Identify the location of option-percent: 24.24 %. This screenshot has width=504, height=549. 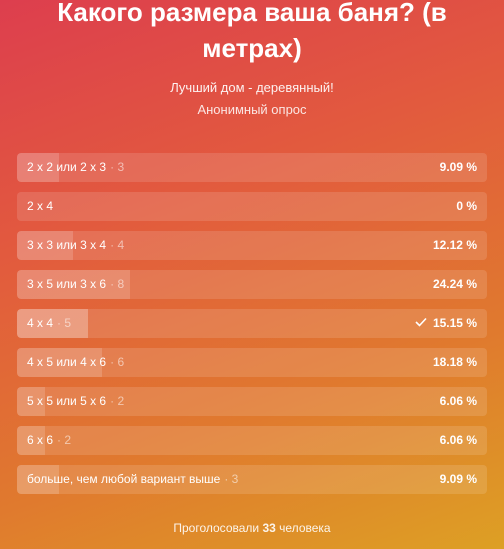
(454, 284).